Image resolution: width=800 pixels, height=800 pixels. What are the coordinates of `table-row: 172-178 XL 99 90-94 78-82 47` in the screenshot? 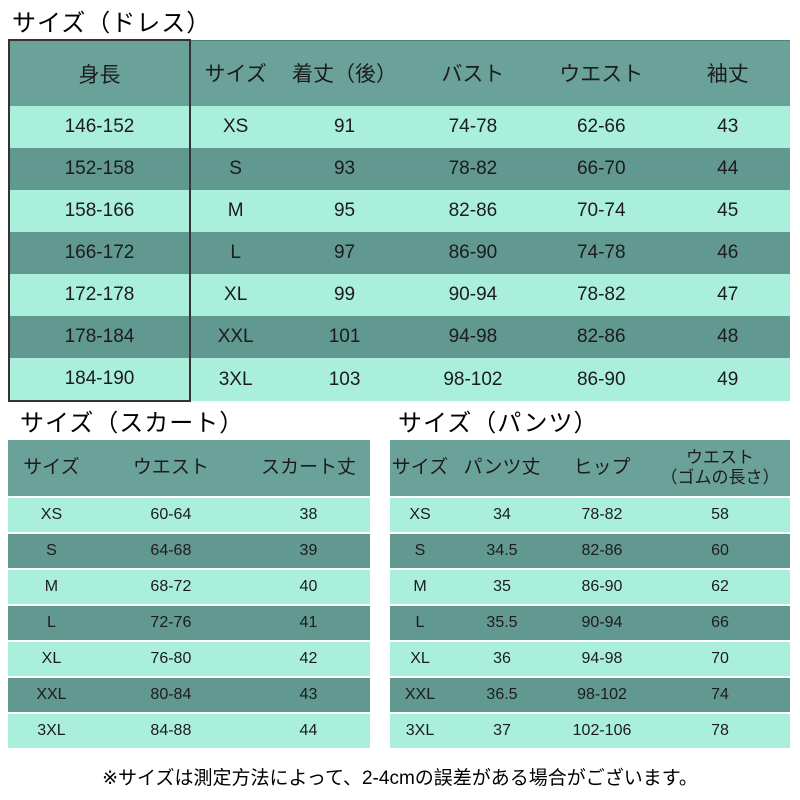 It's located at (399, 295).